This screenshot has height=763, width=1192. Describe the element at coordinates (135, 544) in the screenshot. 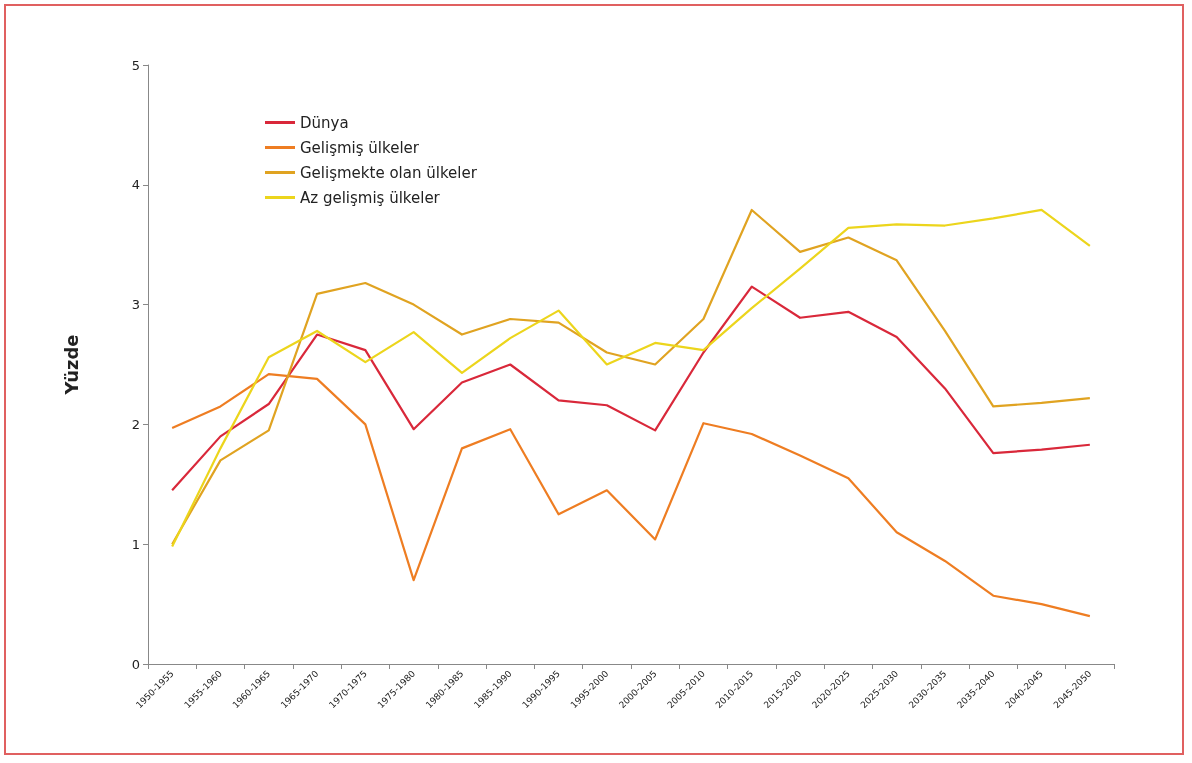

I see `y-tick-label: 1` at that location.